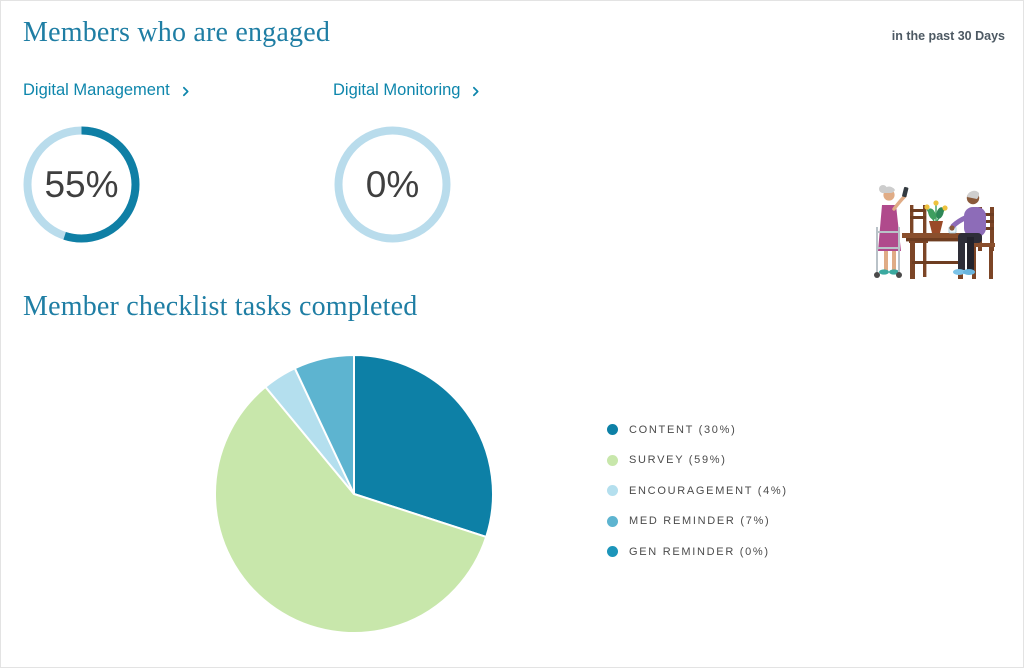 This screenshot has height=668, width=1024. I want to click on digital-management-gauge: 55%, so click(81, 184).